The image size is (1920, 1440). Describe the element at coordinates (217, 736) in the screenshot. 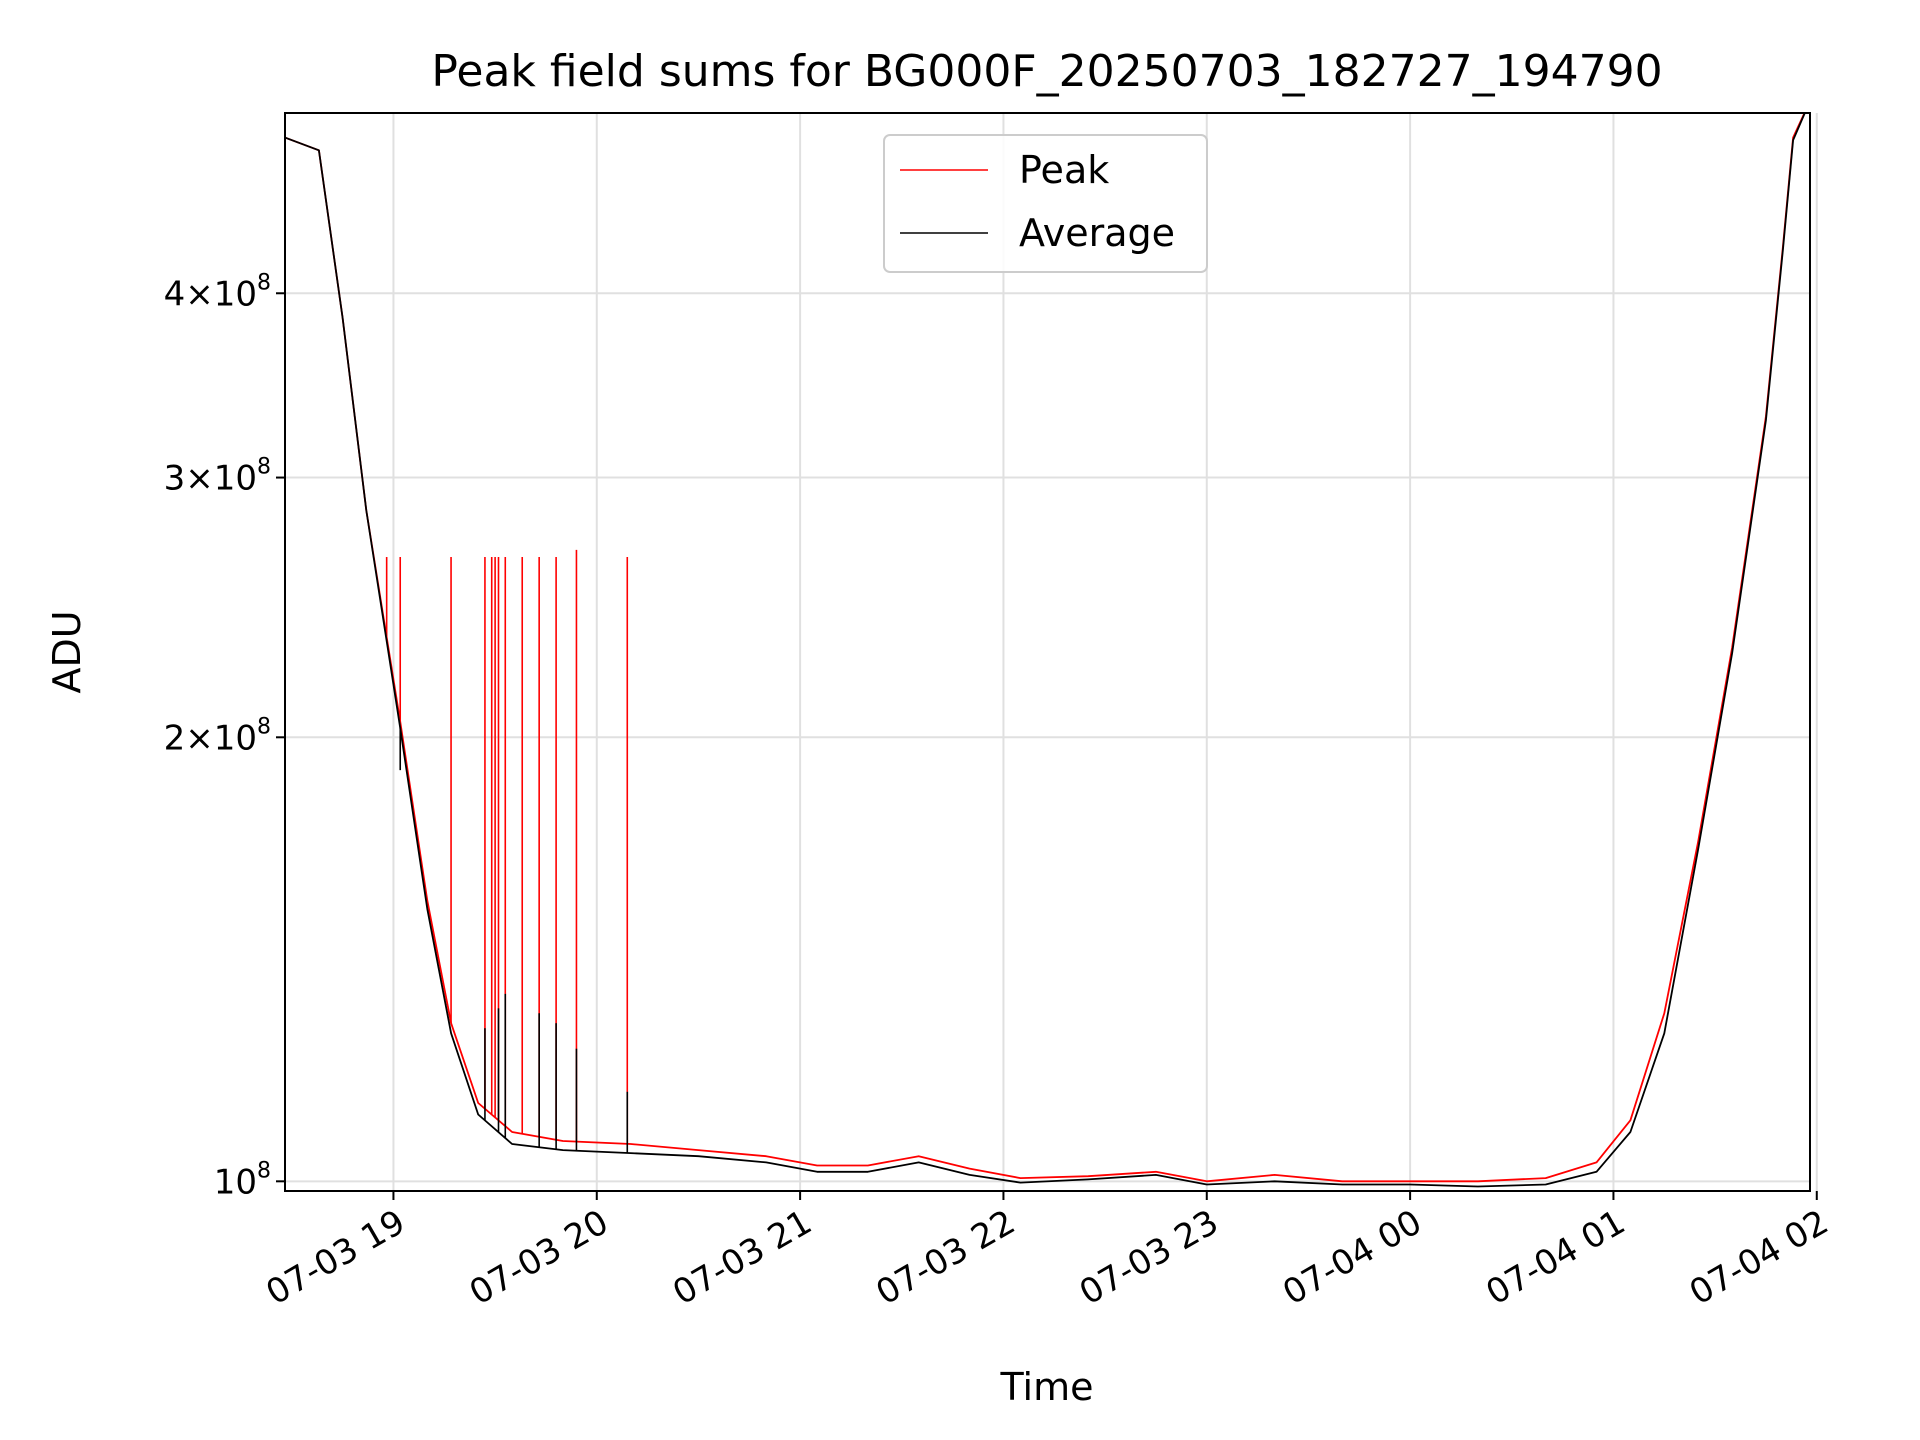

I see `y-tick-label: 2×108` at that location.